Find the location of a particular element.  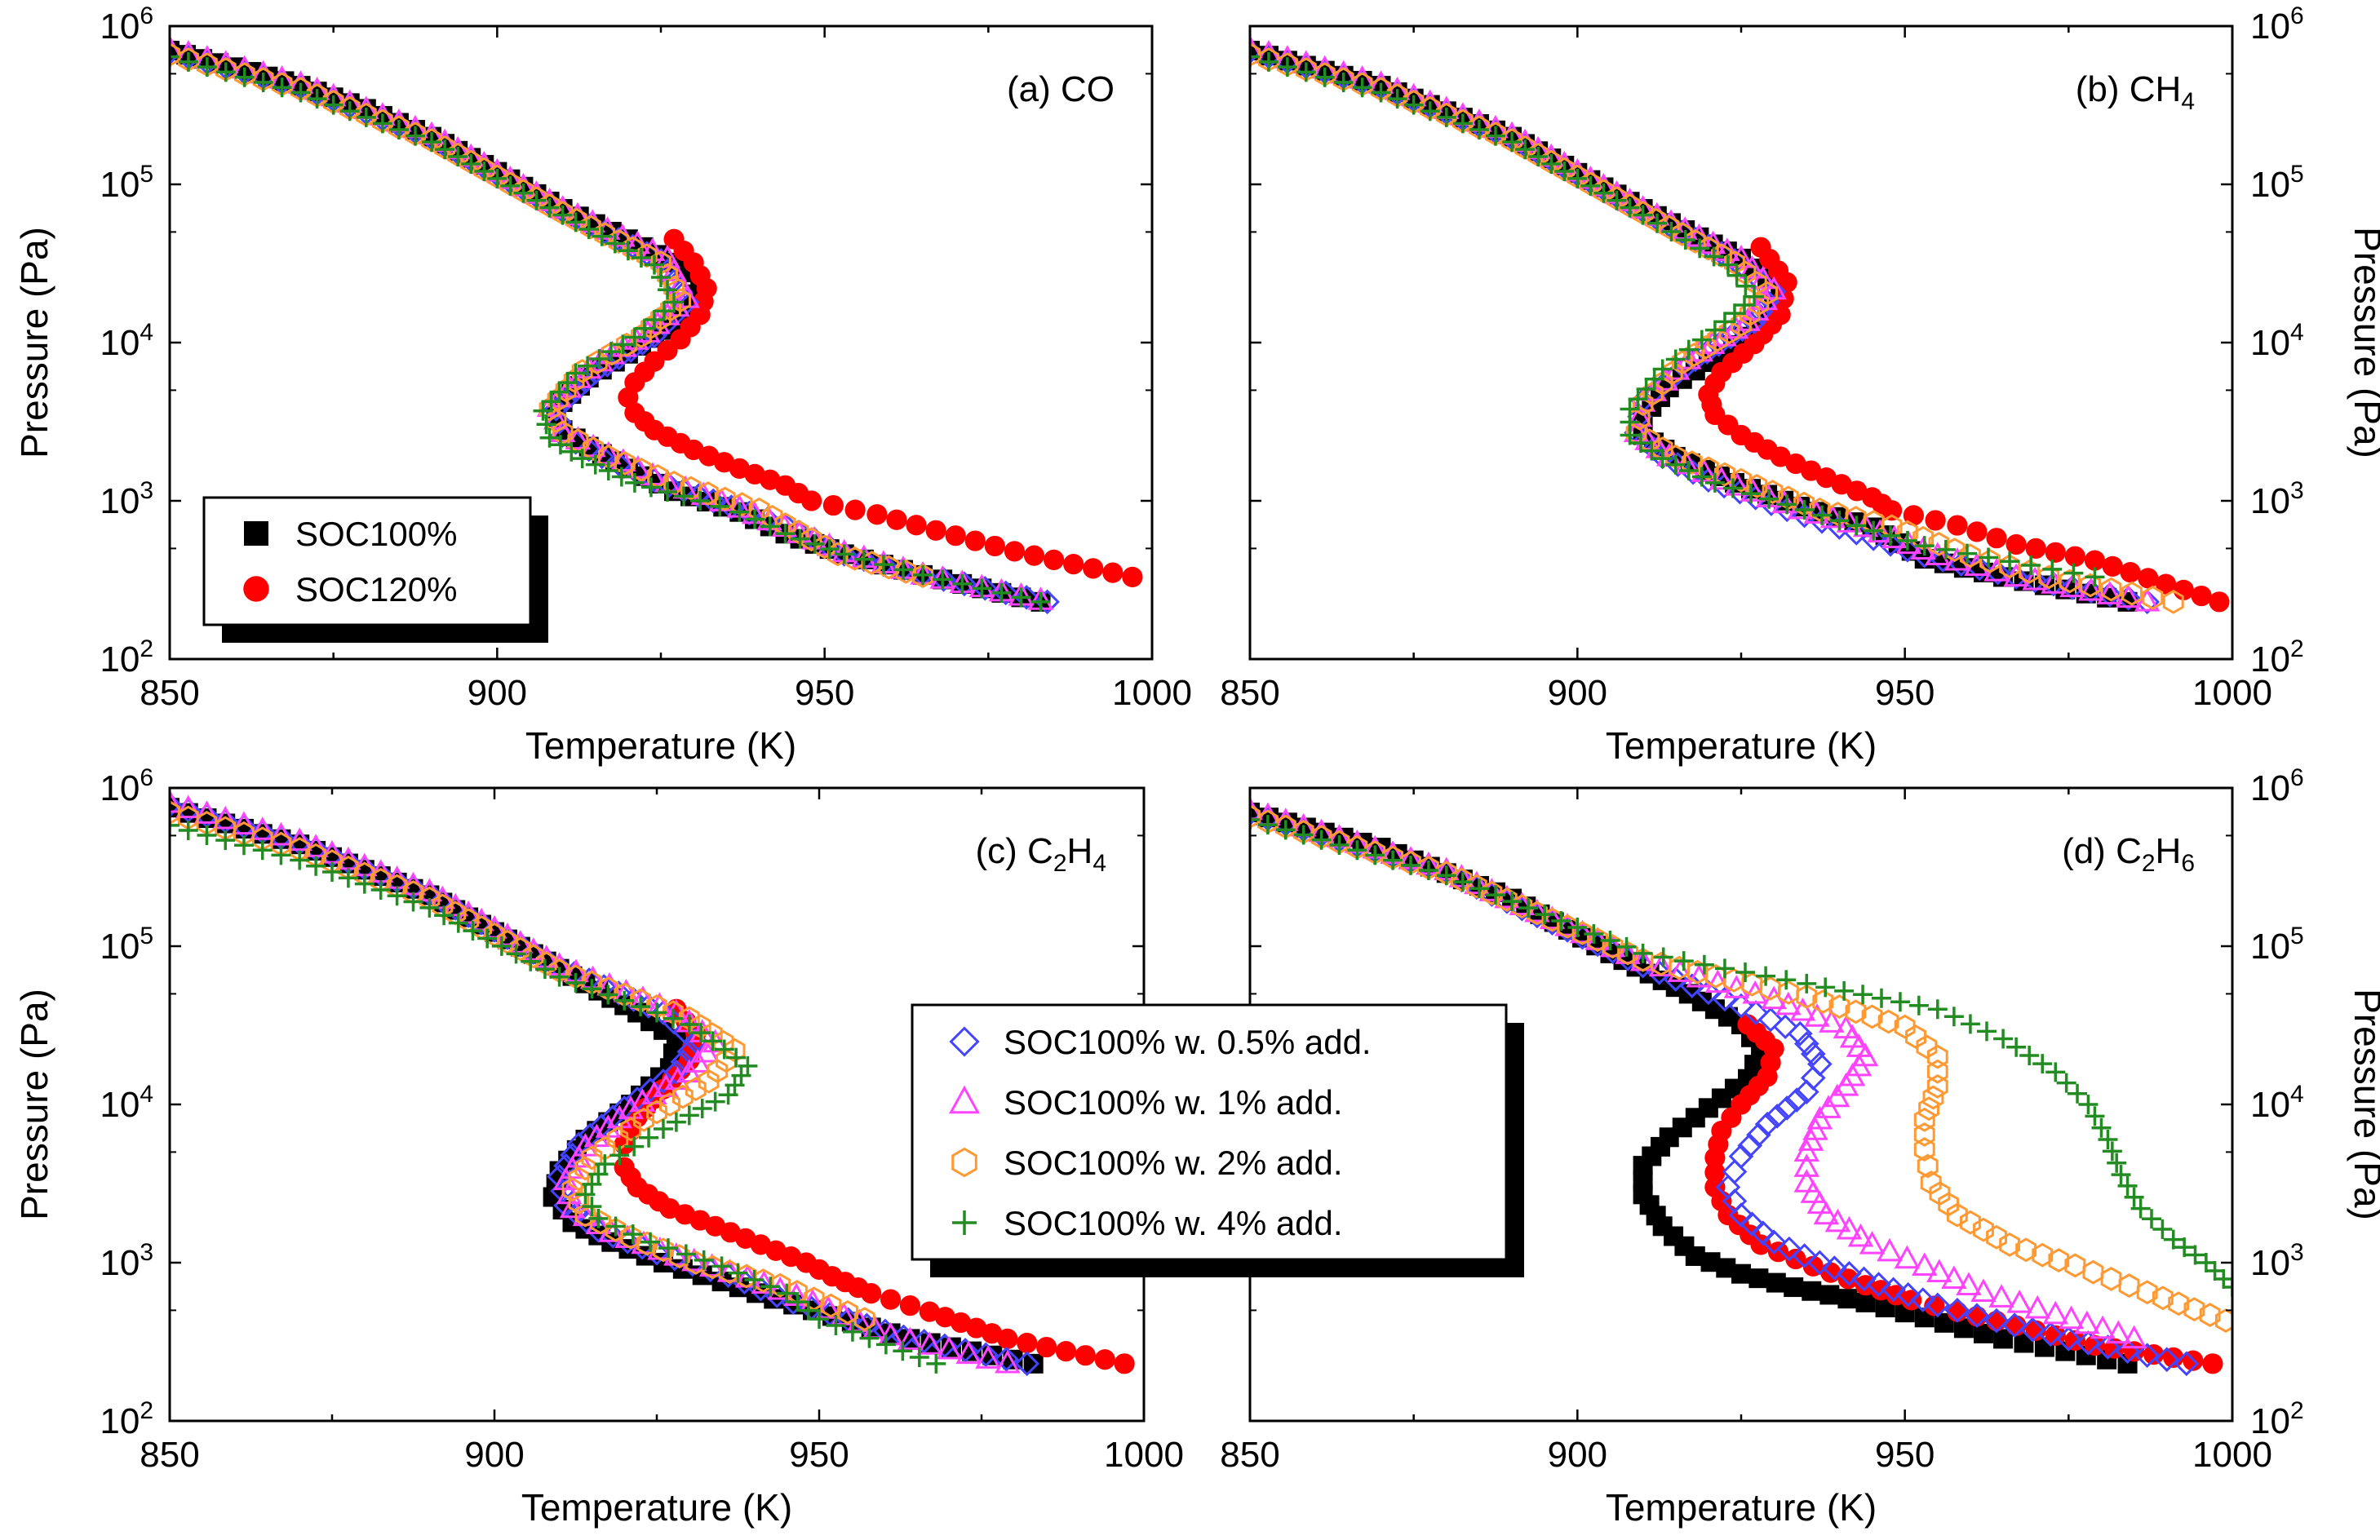

series-plus is located at coordinates (610, 329).